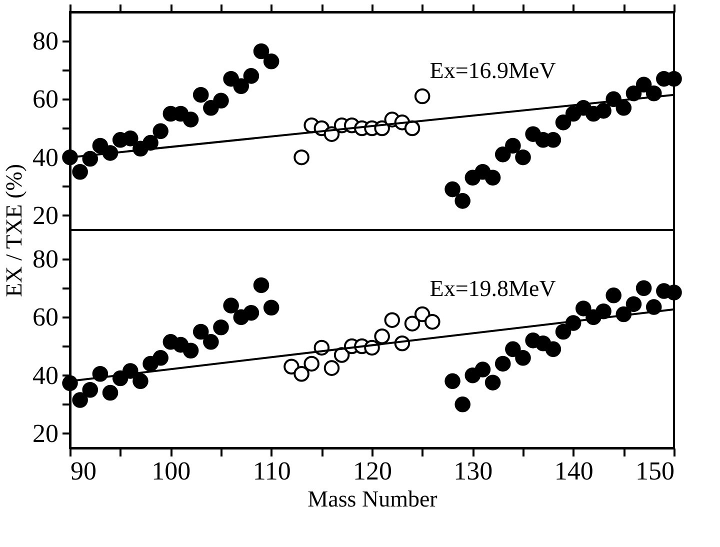 This screenshot has width=720, height=547. Describe the element at coordinates (493, 70) in the screenshot. I see `annotation: Ex=16.9MeV` at that location.